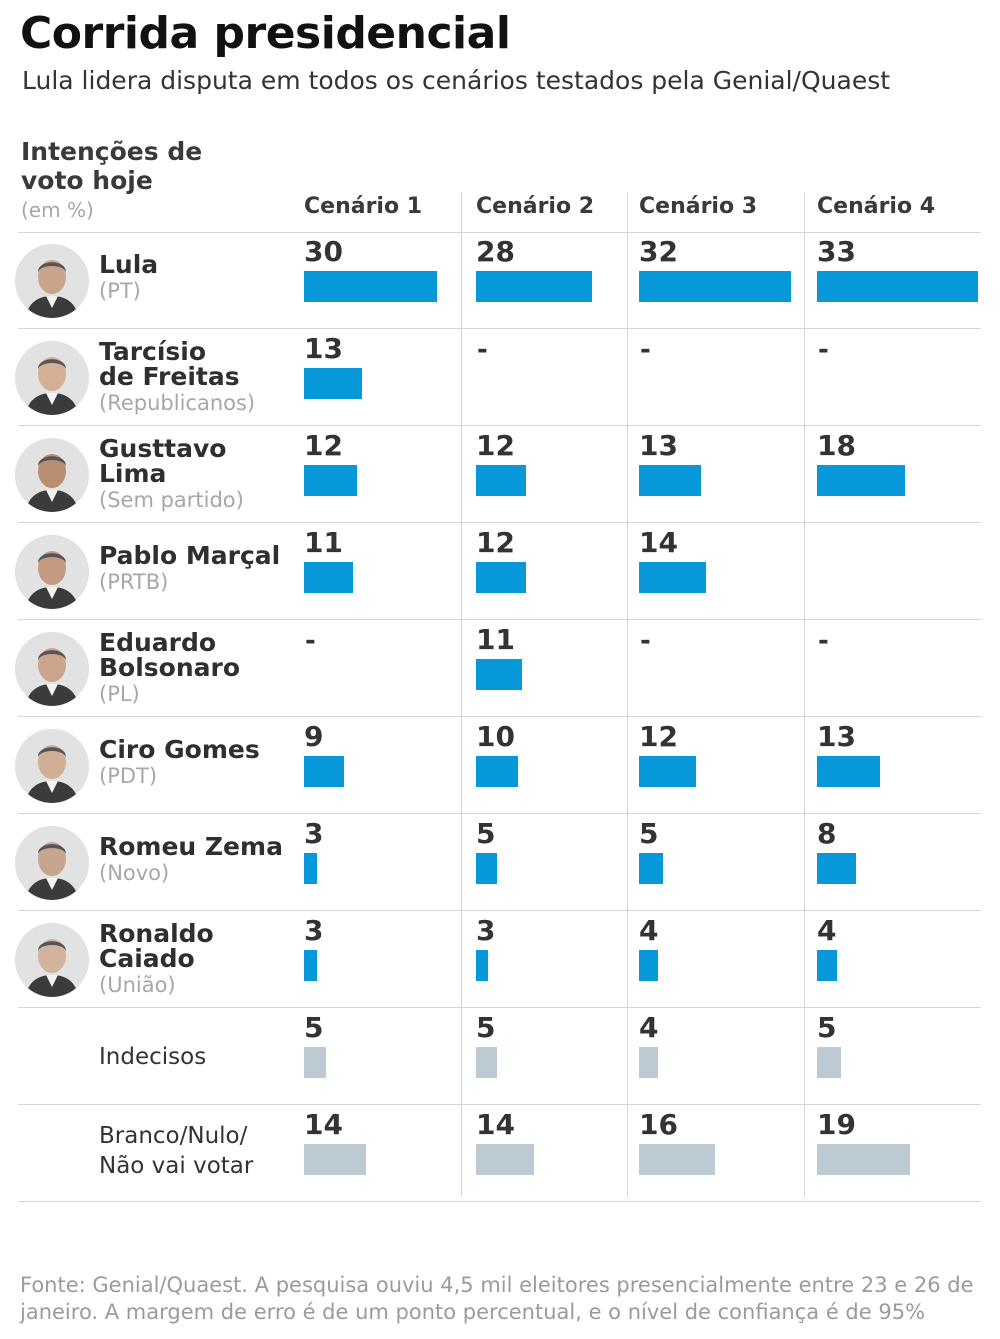 This screenshot has width=1000, height=1339. What do you see at coordinates (176, 1166) in the screenshot?
I see `row-label-line: Não vai votar` at bounding box center [176, 1166].